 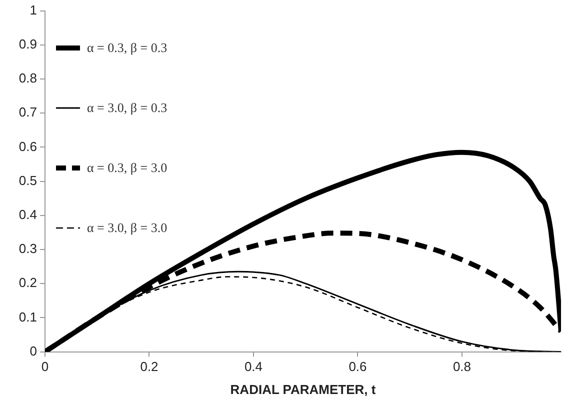 What do you see at coordinates (27, 112) in the screenshot?
I see `y-tick-label: 0.7` at bounding box center [27, 112].